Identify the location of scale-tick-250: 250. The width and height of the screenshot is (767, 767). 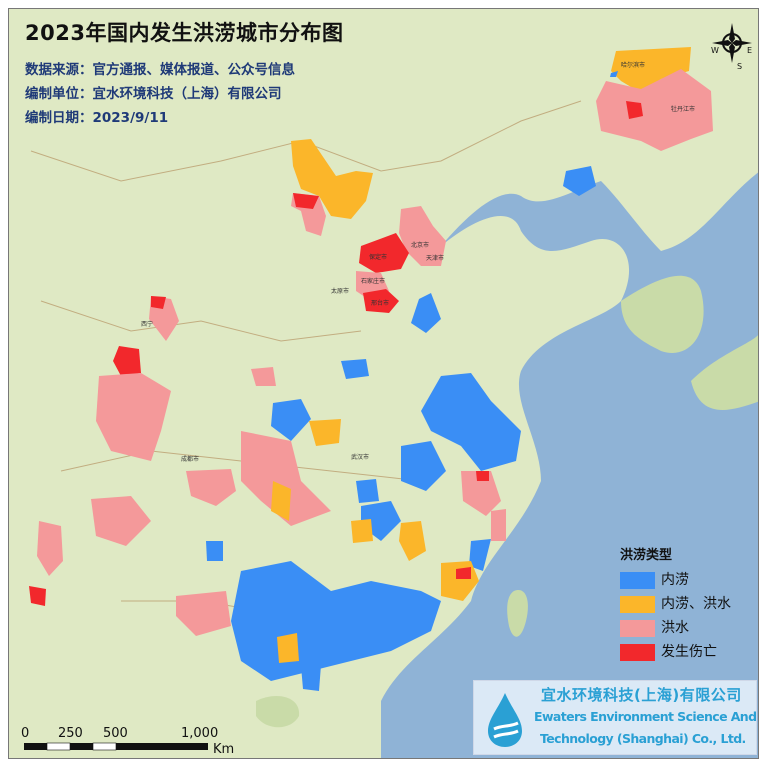
(70, 733).